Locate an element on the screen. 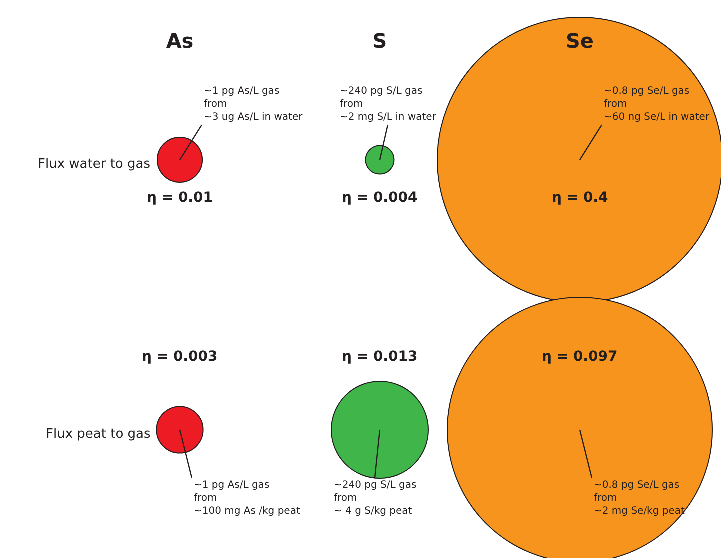  data-label: η = 0.013 is located at coordinates (380, 357).